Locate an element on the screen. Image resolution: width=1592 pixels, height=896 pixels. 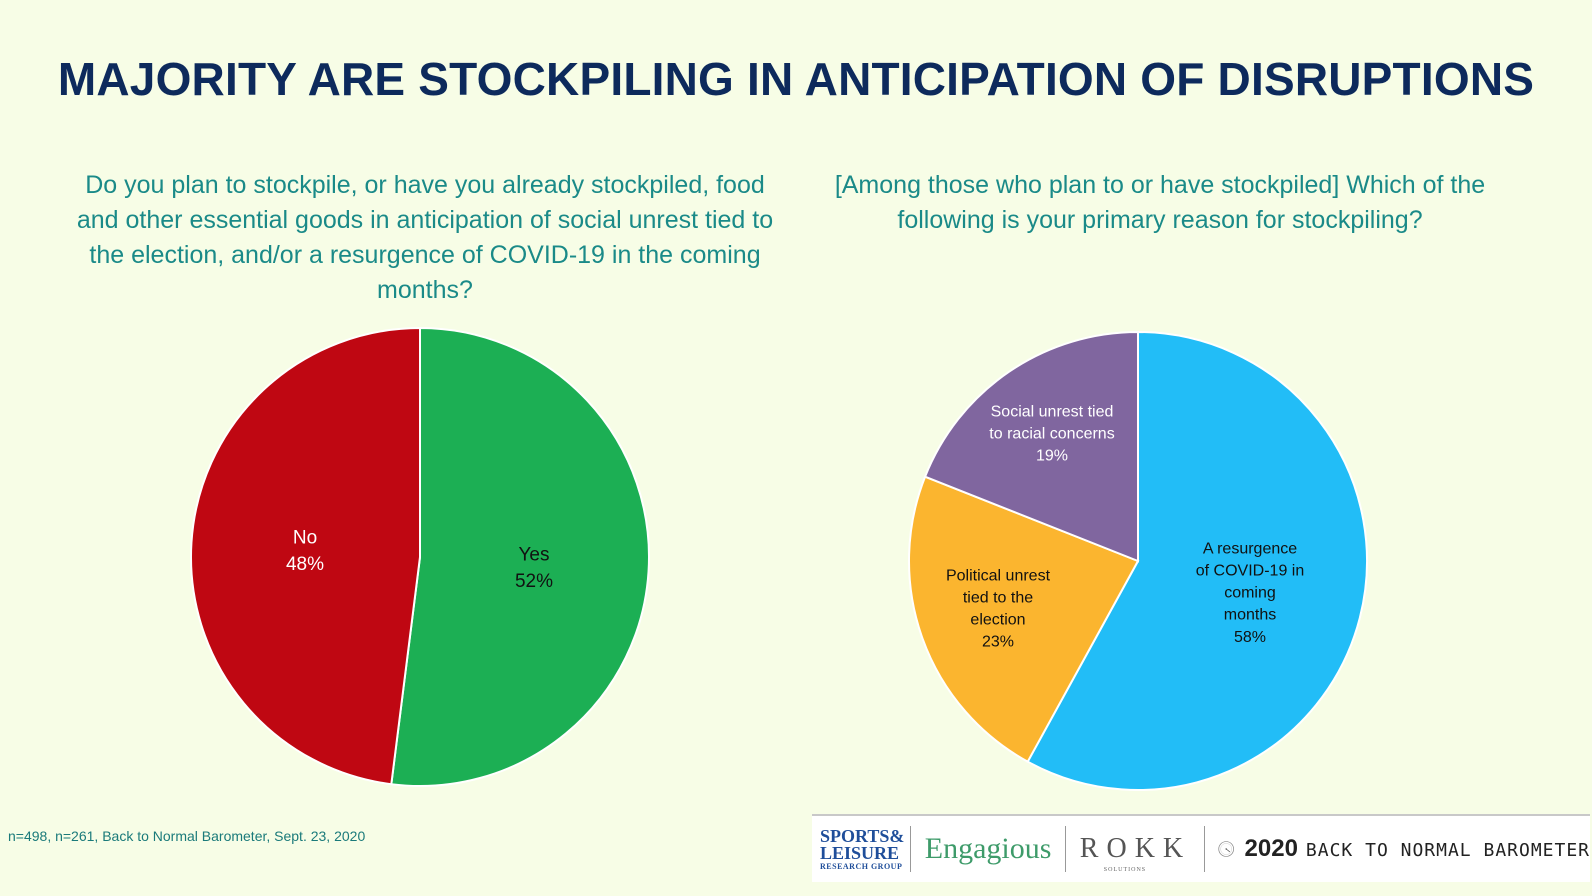
barometer-logo: 2020 BACK TO NORMAL BAROMETER is located at coordinates (1417, 848).